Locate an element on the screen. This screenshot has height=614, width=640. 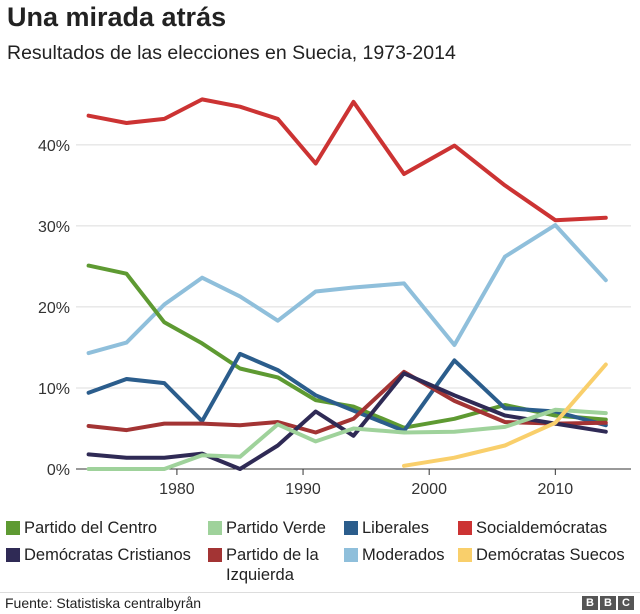
legend-item-democratas-suecos: Demócratas Suecos is located at coordinates (541, 555).